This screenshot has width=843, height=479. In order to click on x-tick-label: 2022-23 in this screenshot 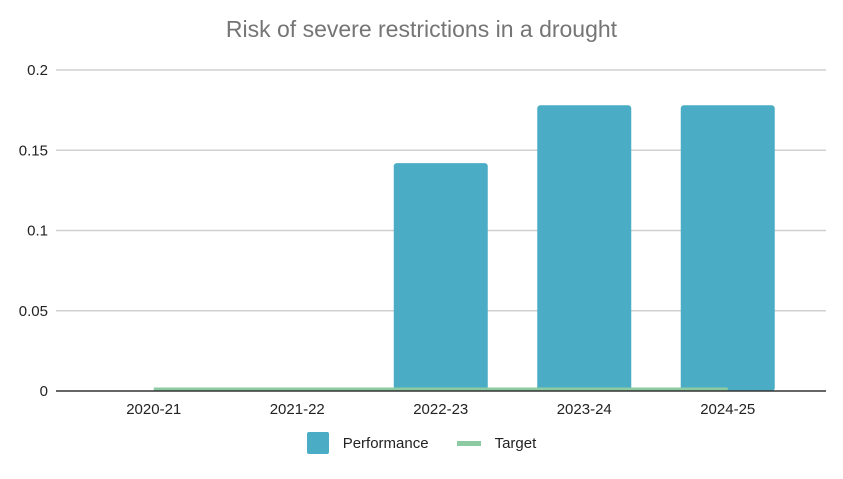, I will do `click(440, 409)`.